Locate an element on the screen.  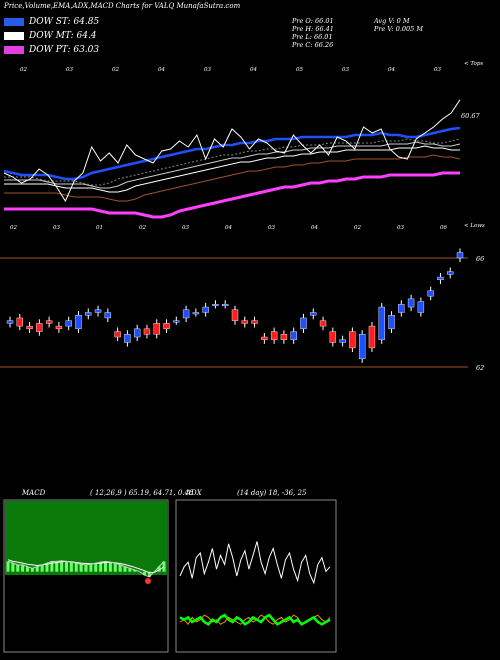
candle-y-label-66: 66 is located at coordinates (480, 259).